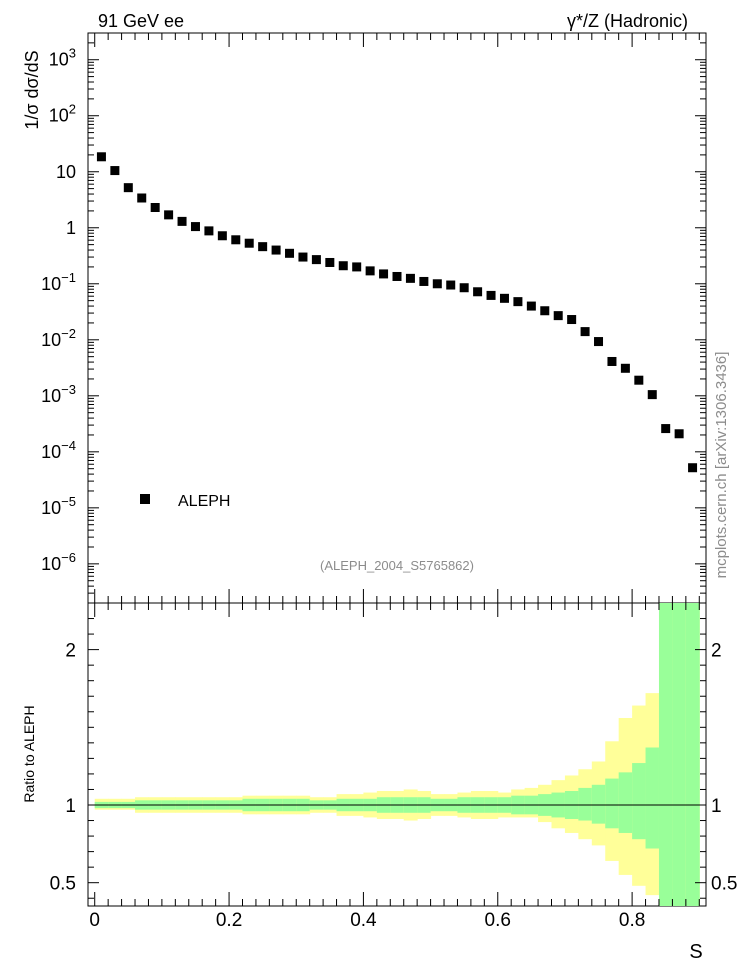 The image size is (746, 972). Describe the element at coordinates (66, 172) in the screenshot. I see `y-tick-label: 10` at that location.